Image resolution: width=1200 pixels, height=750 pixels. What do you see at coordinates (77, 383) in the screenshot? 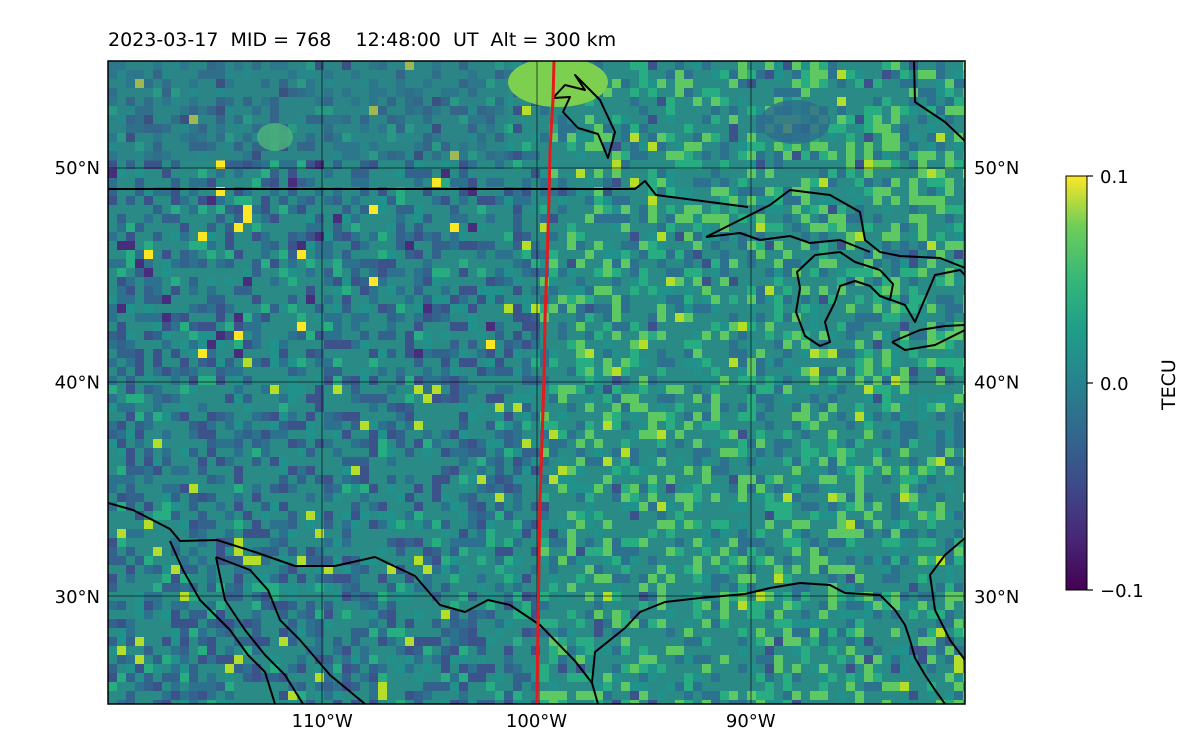
I see `lat-tick-label-left: 40°N` at bounding box center [77, 383].